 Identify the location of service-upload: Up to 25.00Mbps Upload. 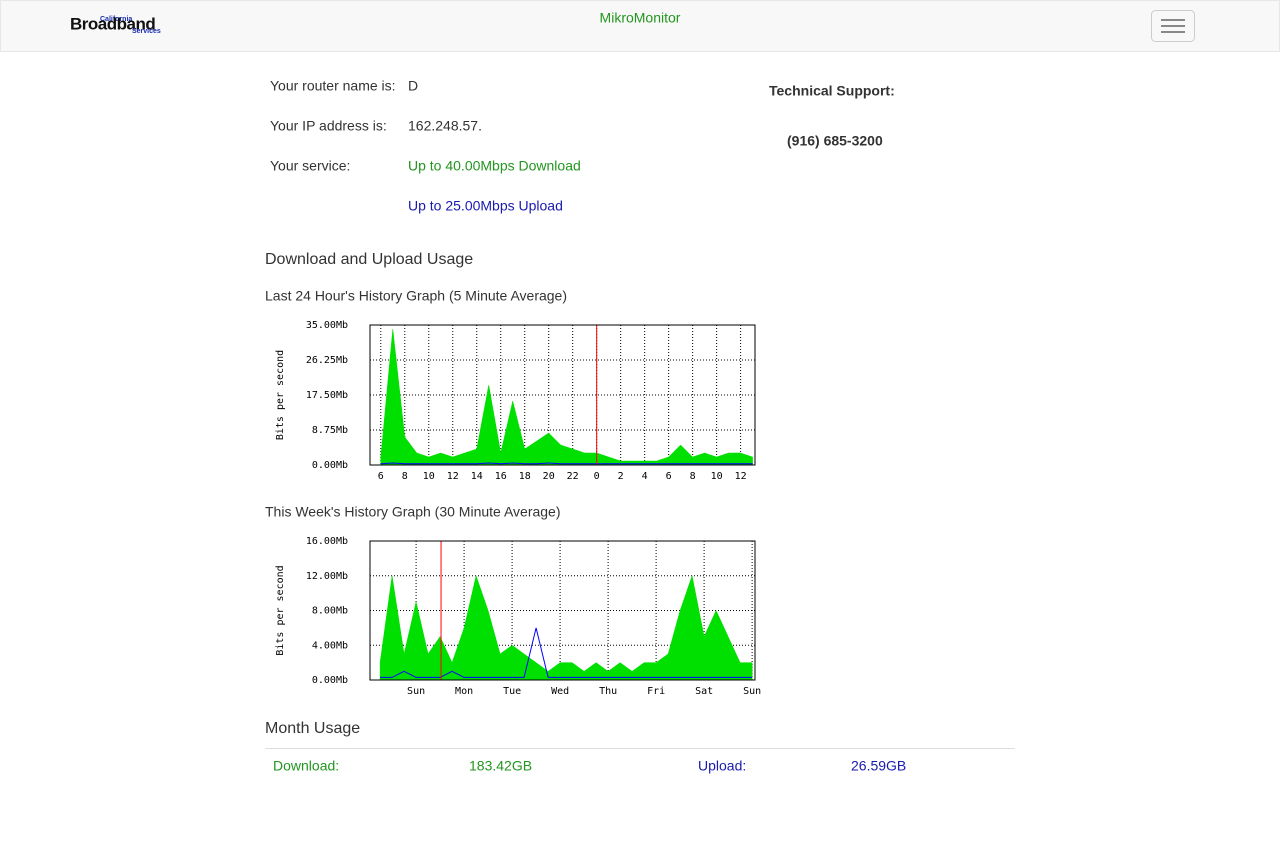
(485, 206).